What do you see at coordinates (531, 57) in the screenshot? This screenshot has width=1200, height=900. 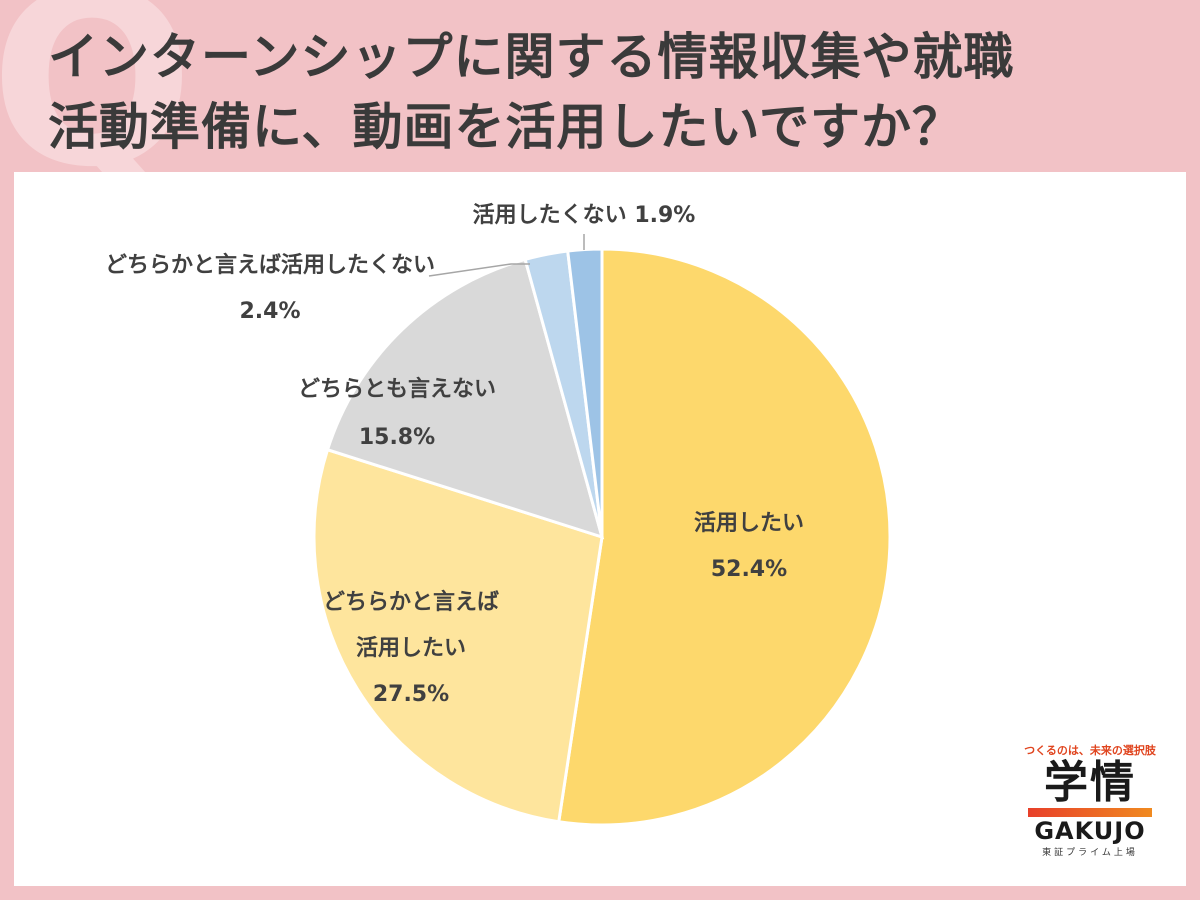 I see `title-line-1: インターンシップに関する情報収集や就職` at bounding box center [531, 57].